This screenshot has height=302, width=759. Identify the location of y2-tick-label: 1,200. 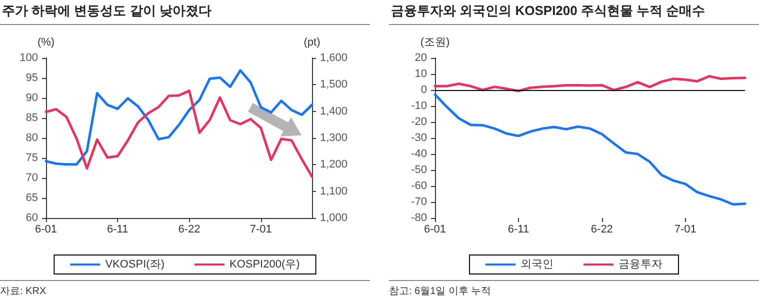
(334, 164).